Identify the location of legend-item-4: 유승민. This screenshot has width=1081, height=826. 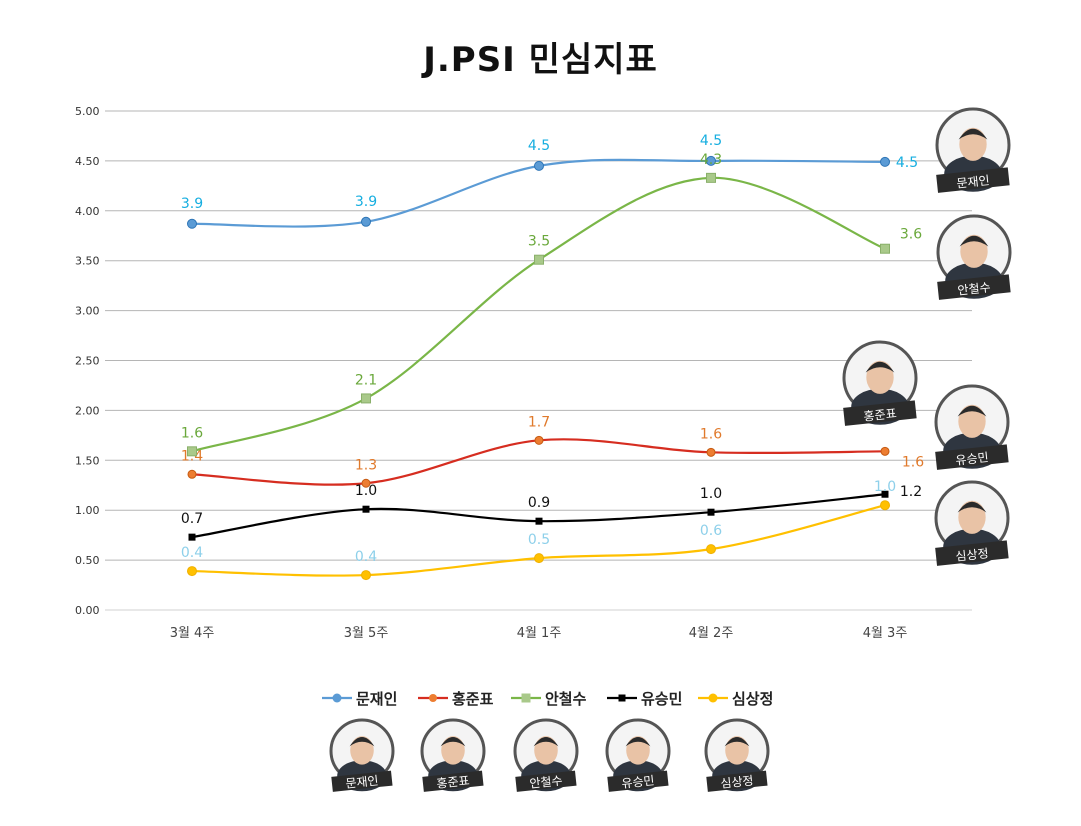
(644, 699).